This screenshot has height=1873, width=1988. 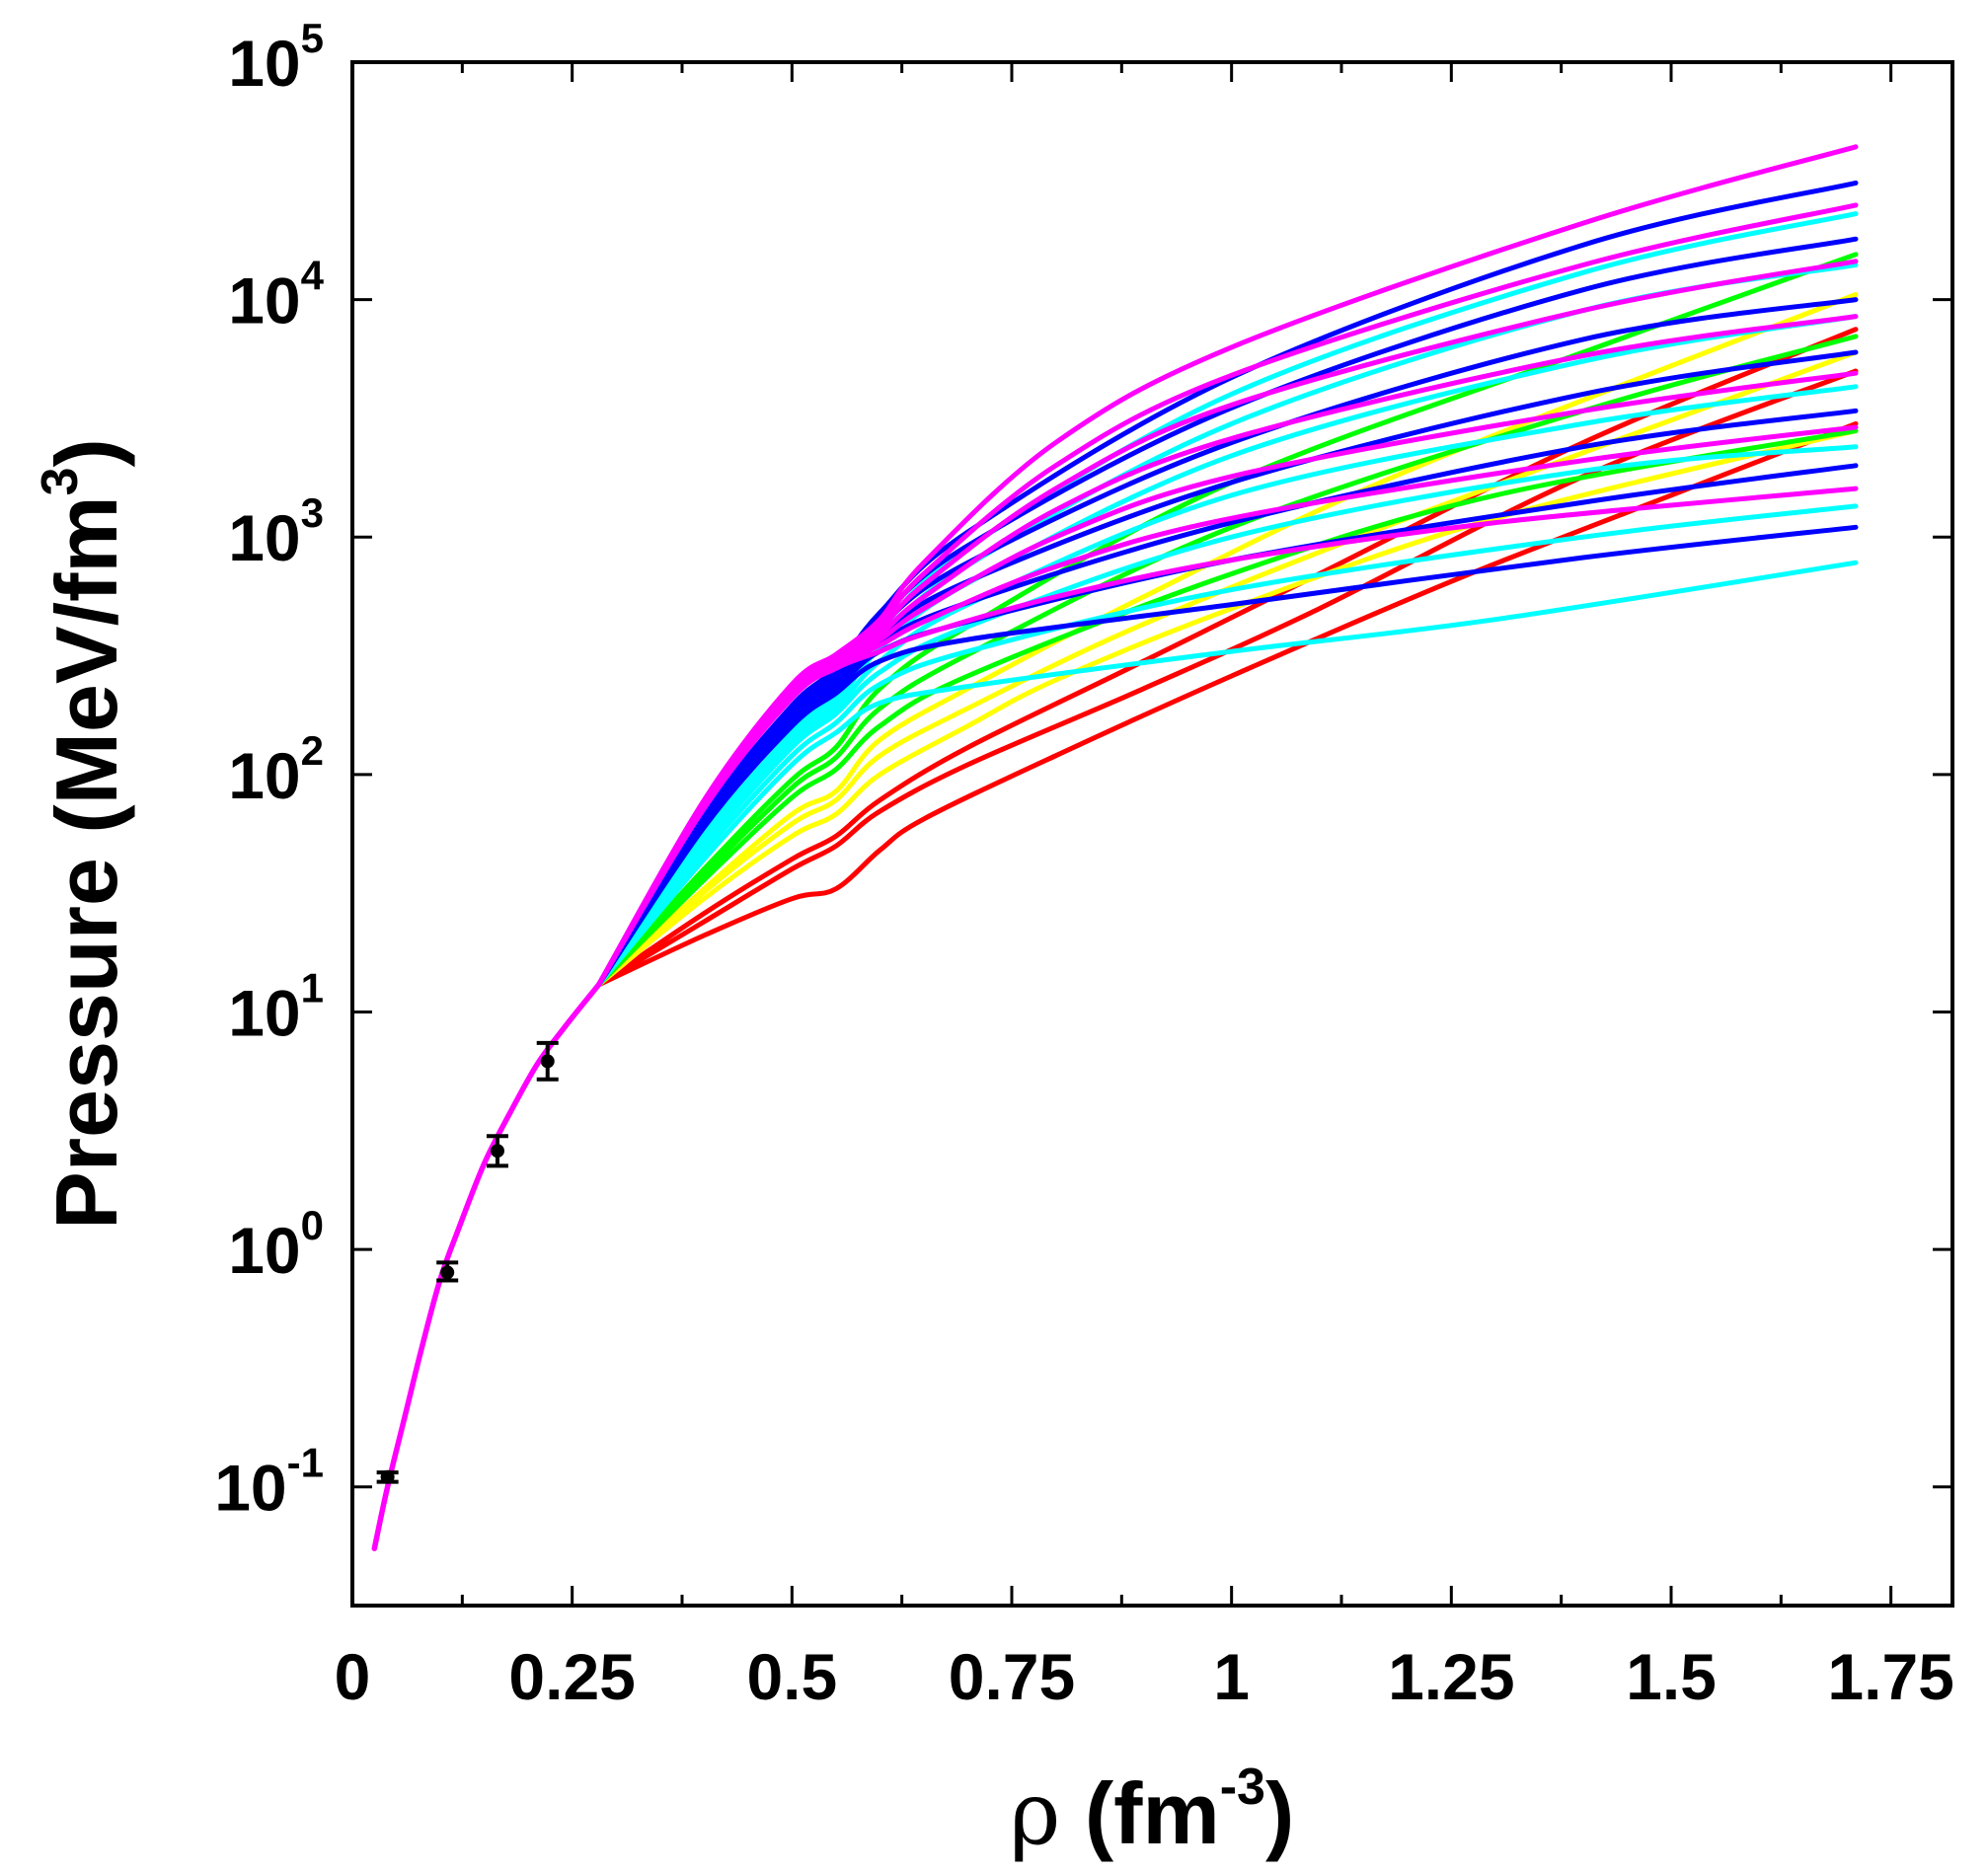 I want to click on y-tick-label-1: 10⁰, so click(x=276, y=1244).